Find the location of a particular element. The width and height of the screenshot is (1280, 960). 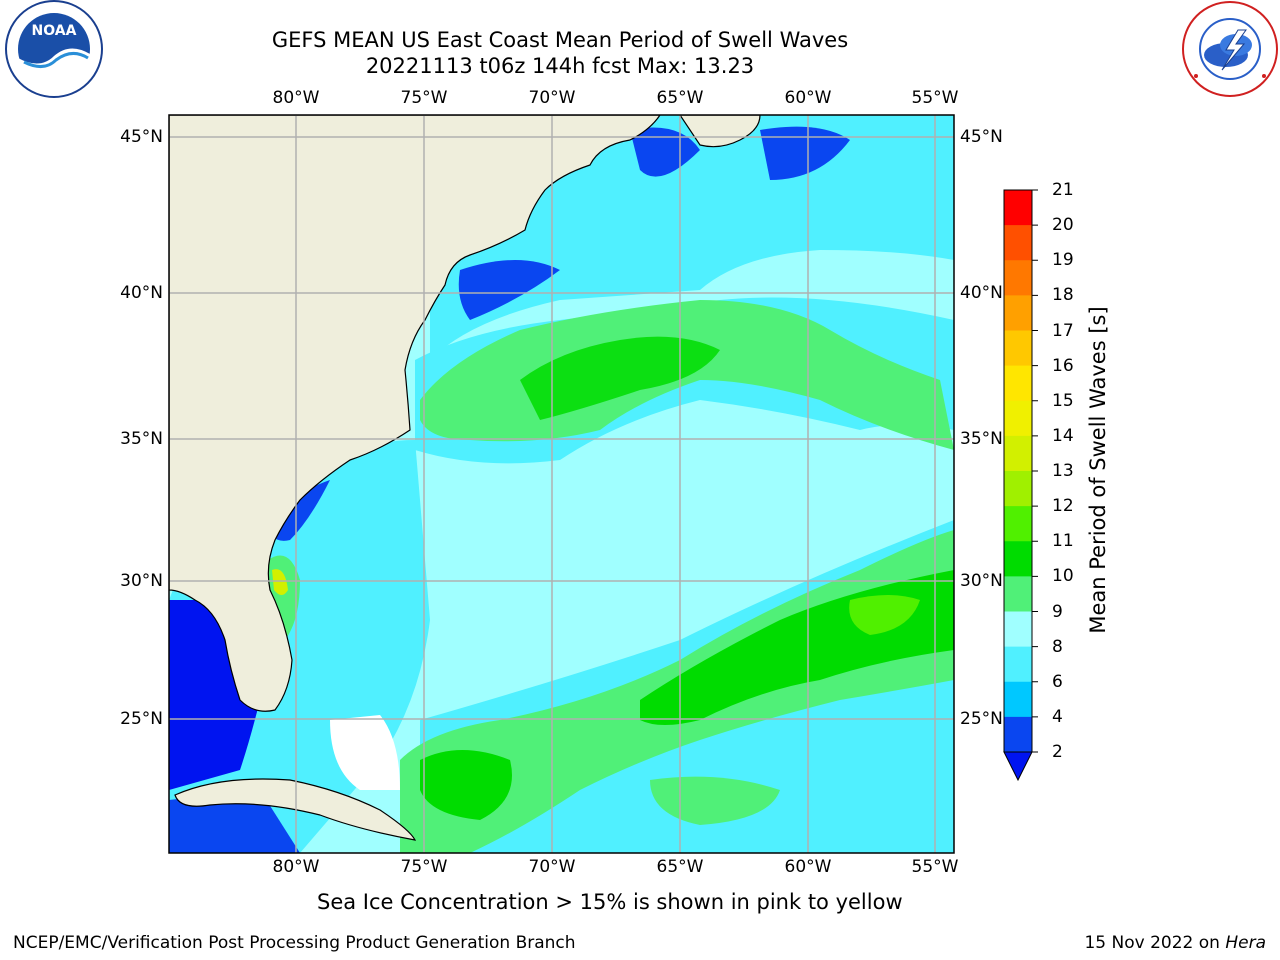

colorbar-title: Mean Period of Swell Waves [s] is located at coordinates (1098, 470).